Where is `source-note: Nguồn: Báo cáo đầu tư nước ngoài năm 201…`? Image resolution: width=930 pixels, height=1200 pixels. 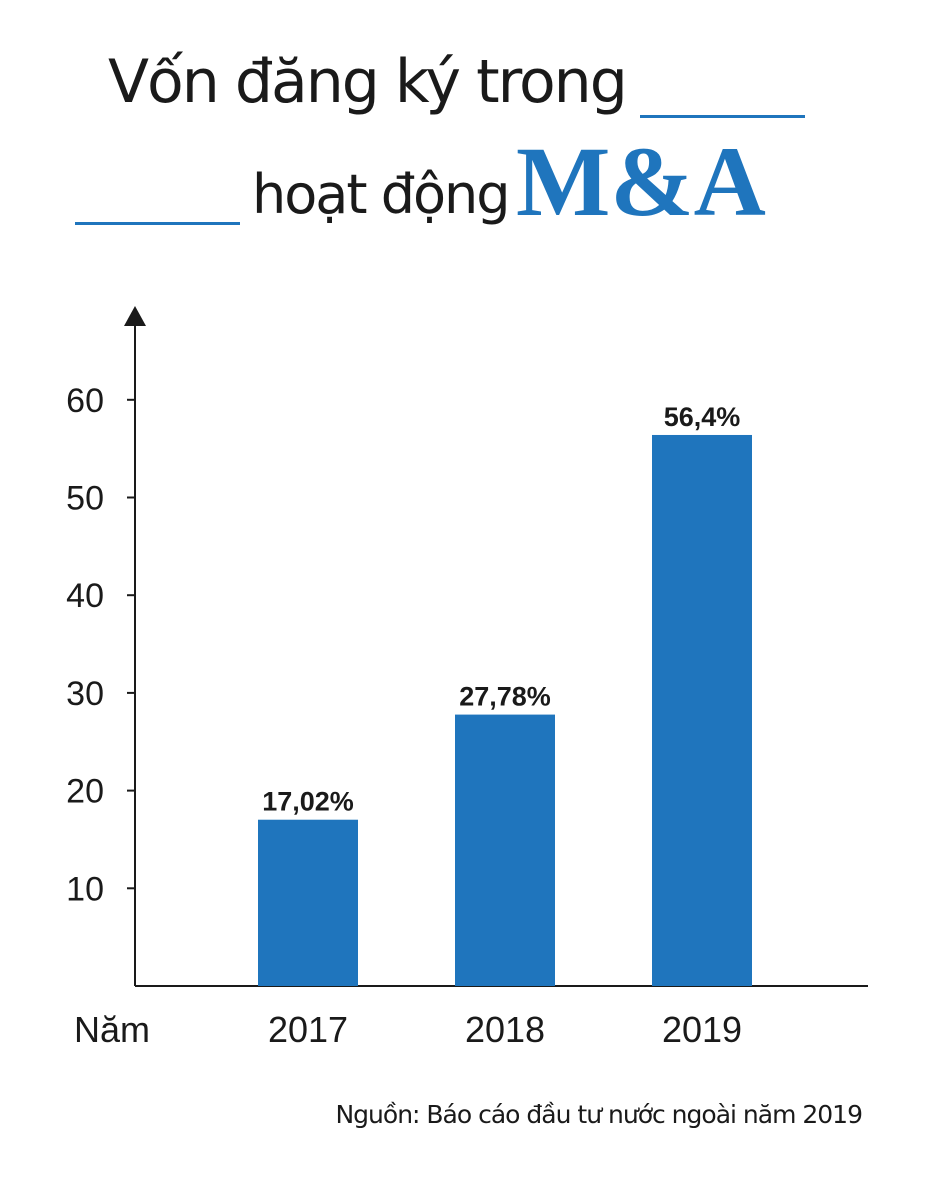
source-note: Nguồn: Báo cáo đầu tư nước ngoài năm 201… is located at coordinates (599, 1114).